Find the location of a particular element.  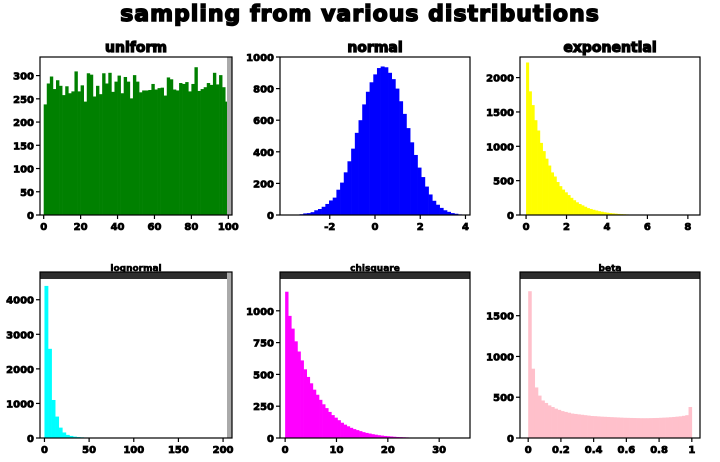

panel-title-beta: beta is located at coordinates (610, 269).